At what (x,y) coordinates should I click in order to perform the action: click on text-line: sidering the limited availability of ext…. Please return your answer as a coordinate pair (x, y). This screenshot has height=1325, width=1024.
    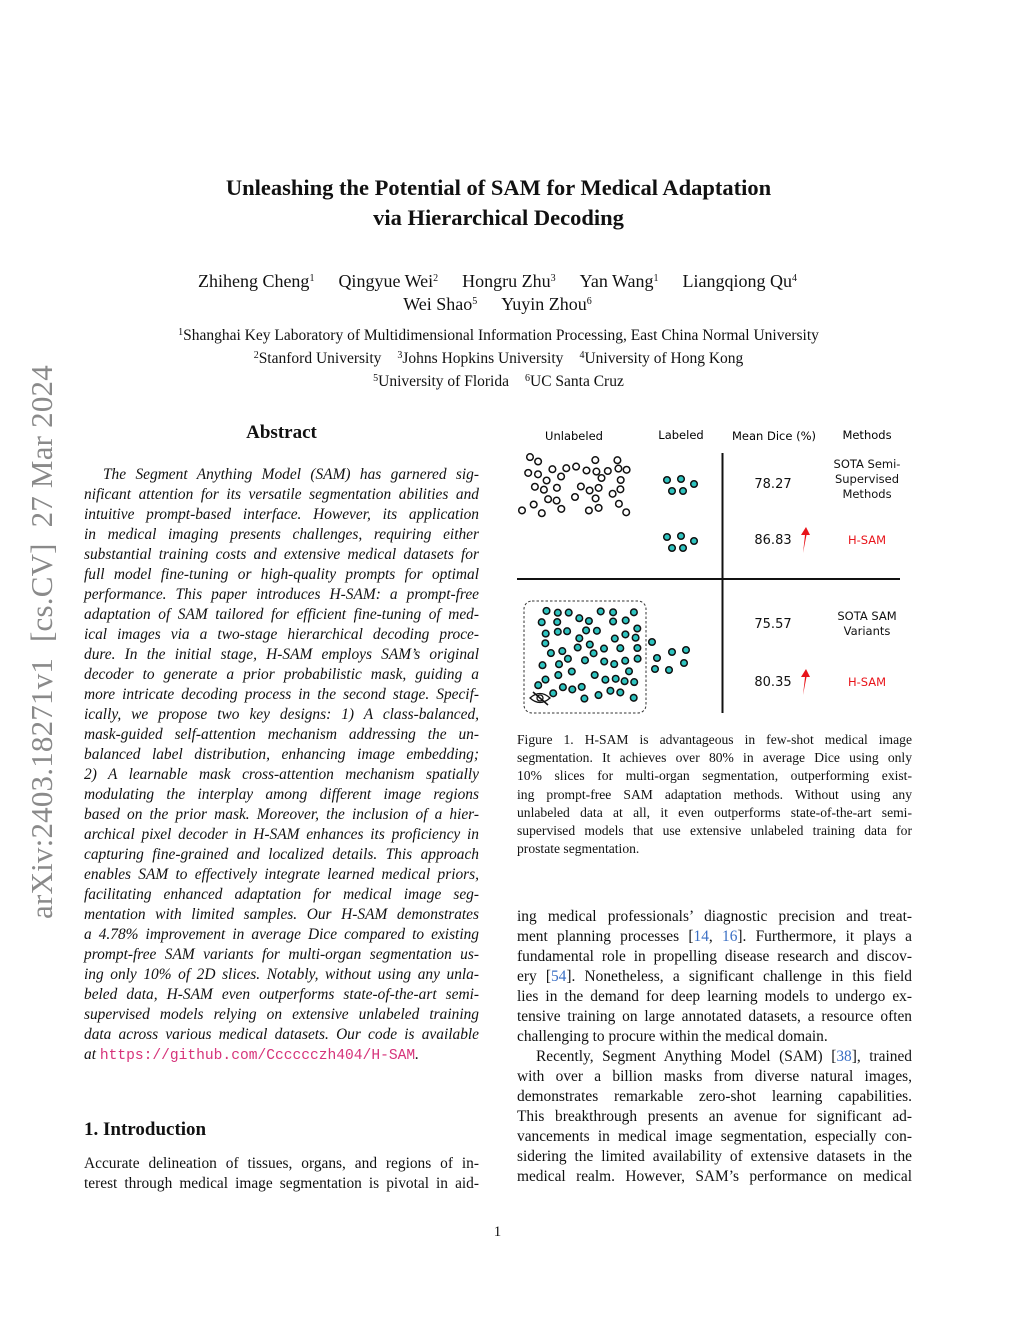
    Looking at the image, I should click on (714, 1156).